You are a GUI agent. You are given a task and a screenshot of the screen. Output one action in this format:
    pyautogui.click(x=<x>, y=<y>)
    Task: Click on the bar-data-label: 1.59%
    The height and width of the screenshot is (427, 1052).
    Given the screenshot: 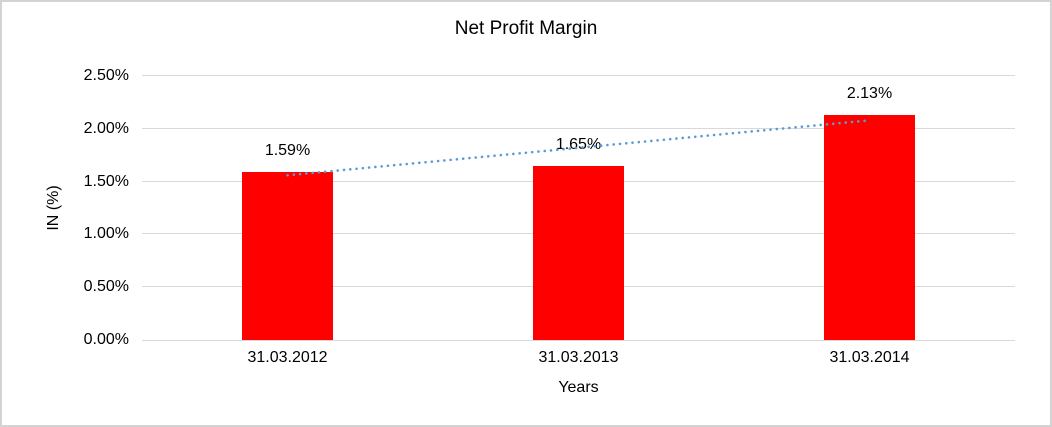 What is the action you would take?
    pyautogui.click(x=287, y=151)
    